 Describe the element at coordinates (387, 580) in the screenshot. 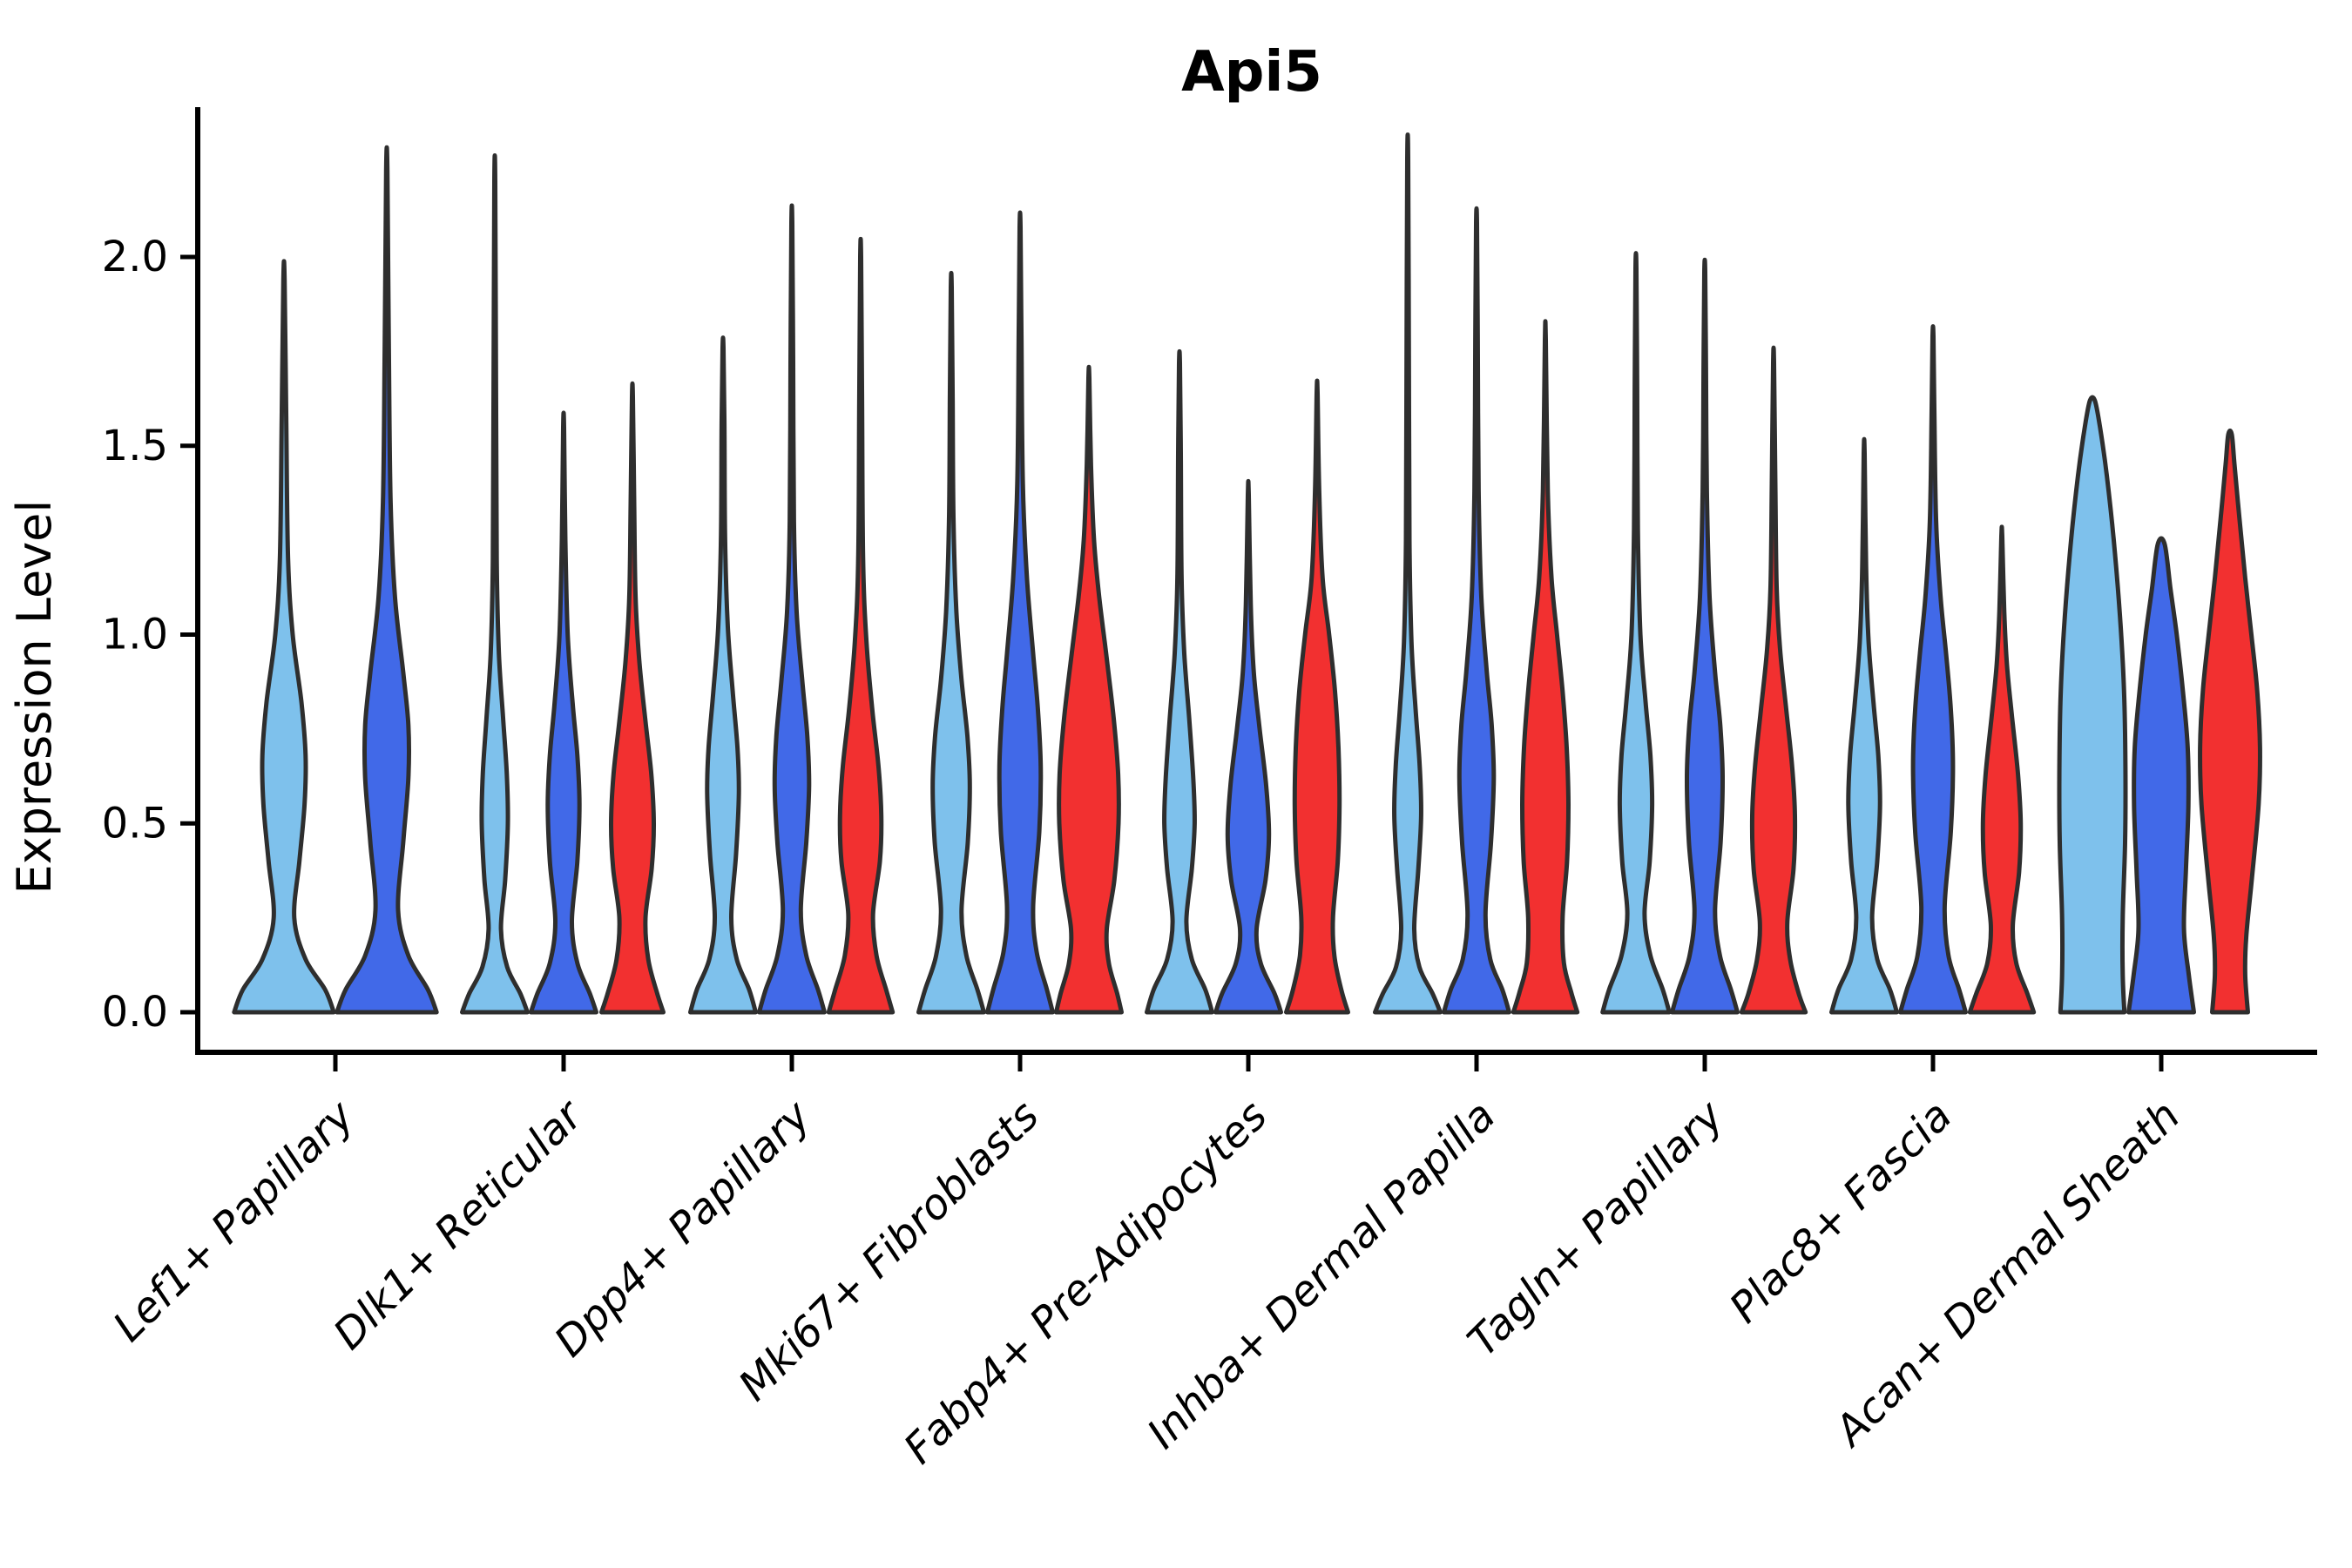

I see `violin-lef1+-dark_blue` at that location.